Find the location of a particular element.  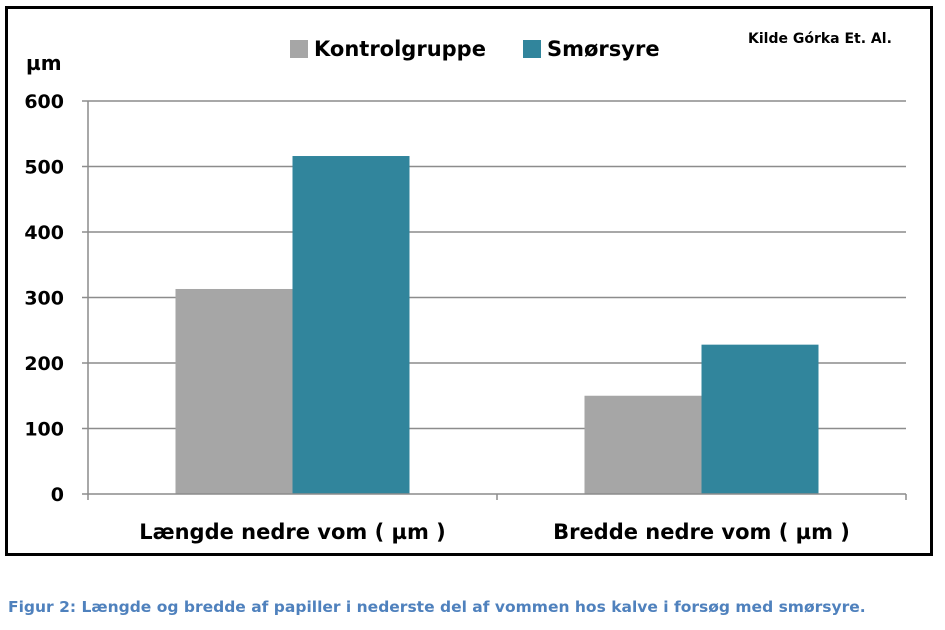

y-tick-label: 0 is located at coordinates (57, 495).